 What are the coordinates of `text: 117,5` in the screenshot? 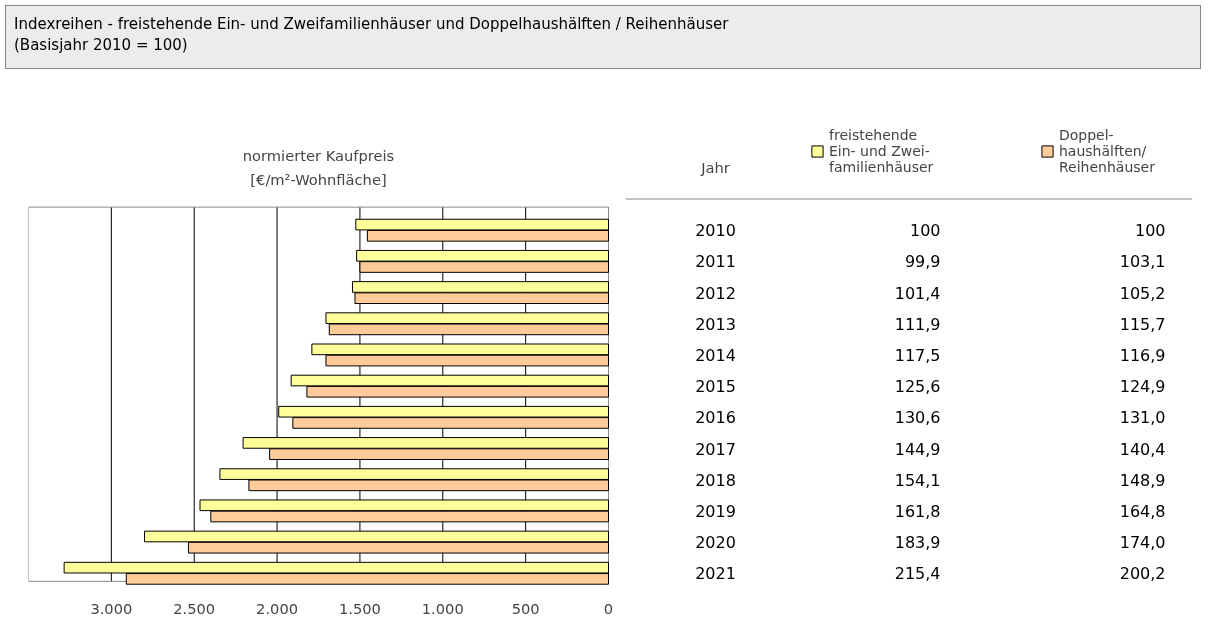 It's located at (917, 355).